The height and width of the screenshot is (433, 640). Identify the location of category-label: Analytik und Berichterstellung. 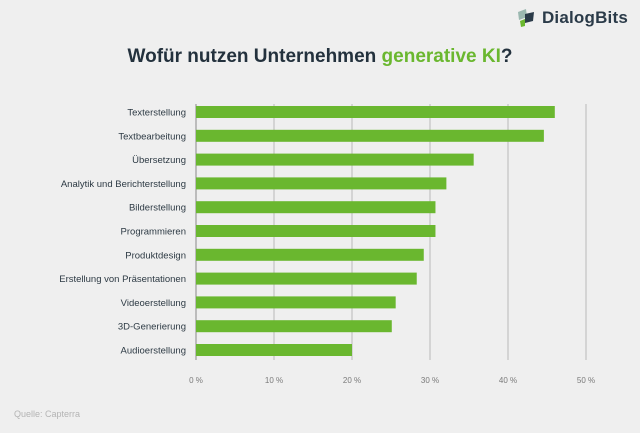
(123, 184).